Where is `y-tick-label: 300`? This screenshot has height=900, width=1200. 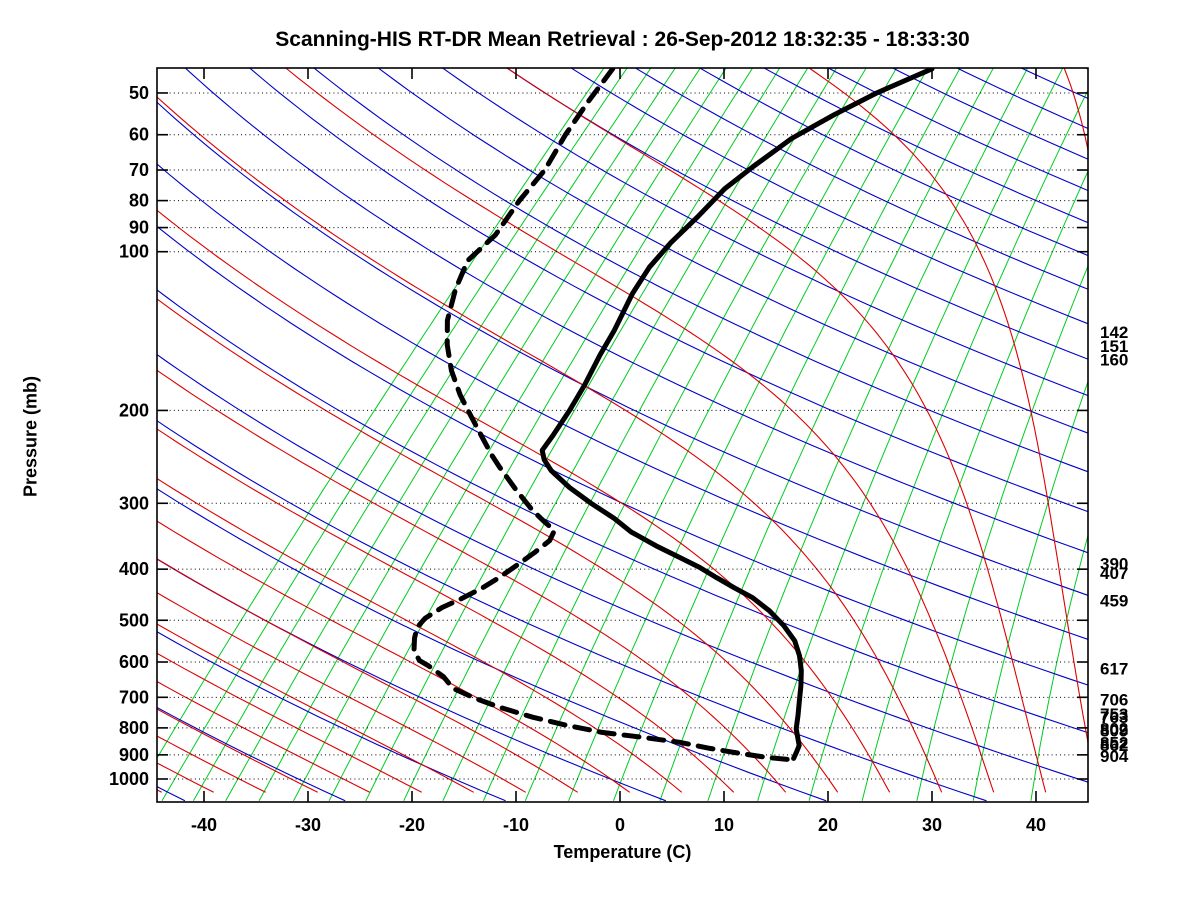 y-tick-label: 300 is located at coordinates (134, 503).